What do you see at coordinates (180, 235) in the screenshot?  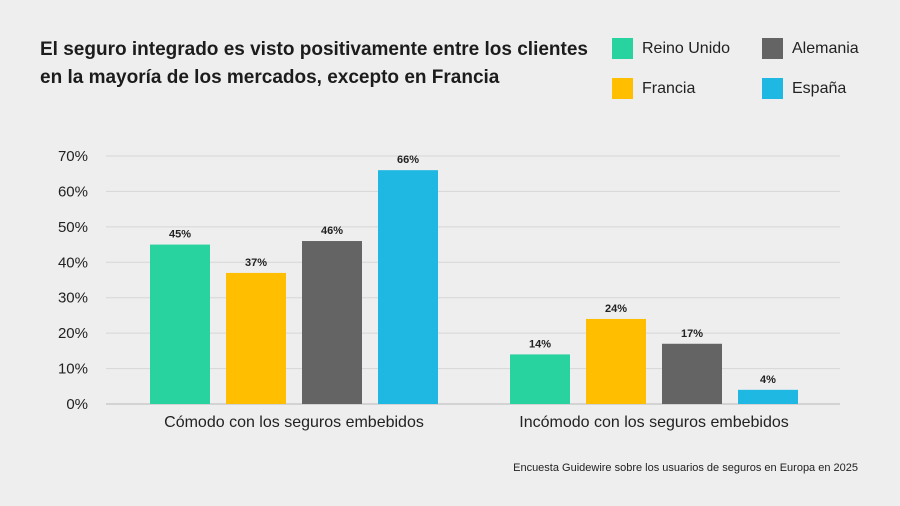 I see `data-label: 45%` at bounding box center [180, 235].